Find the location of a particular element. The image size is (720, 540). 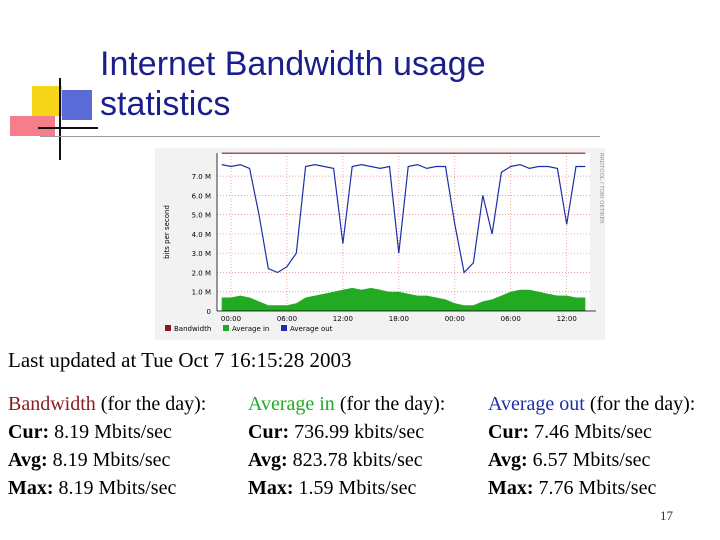

y-tick-label: 1.0 M is located at coordinates (201, 293).